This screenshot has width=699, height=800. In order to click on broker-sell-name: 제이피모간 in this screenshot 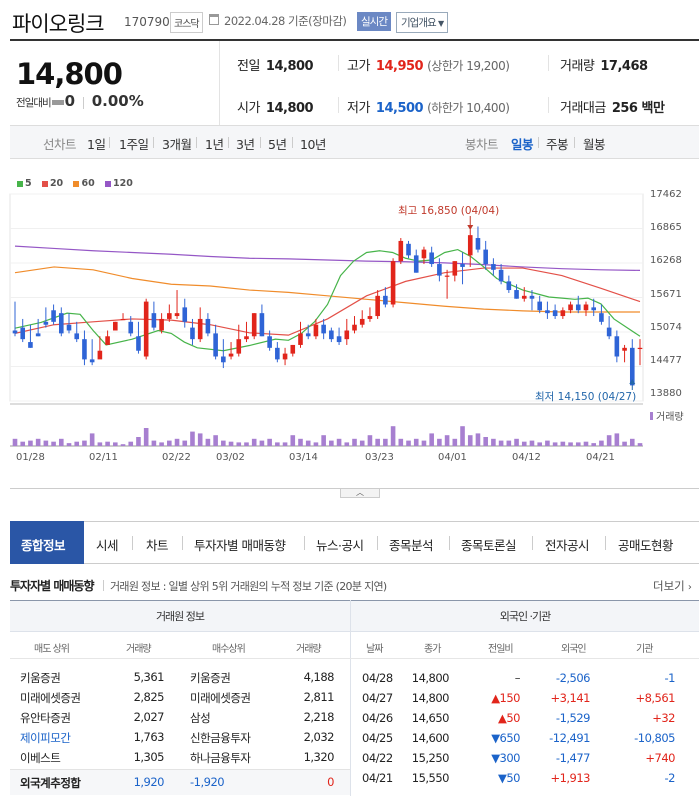, I will do `click(45, 738)`.